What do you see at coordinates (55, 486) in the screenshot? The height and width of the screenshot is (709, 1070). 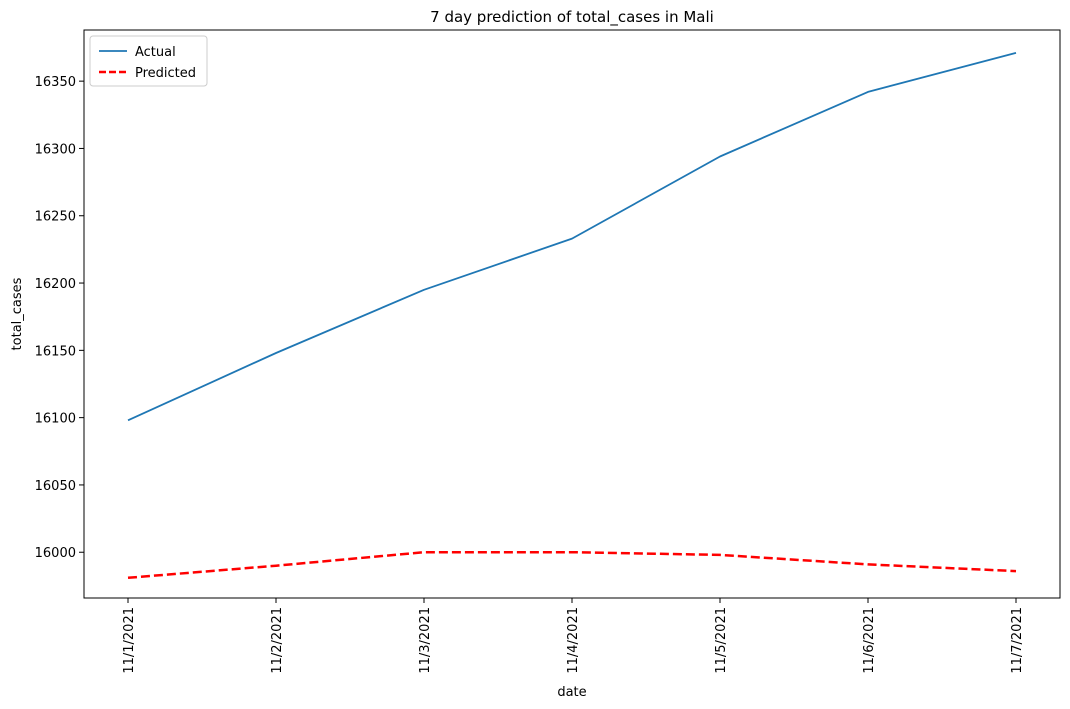 I see `y-tick-label-1: 16050` at bounding box center [55, 486].